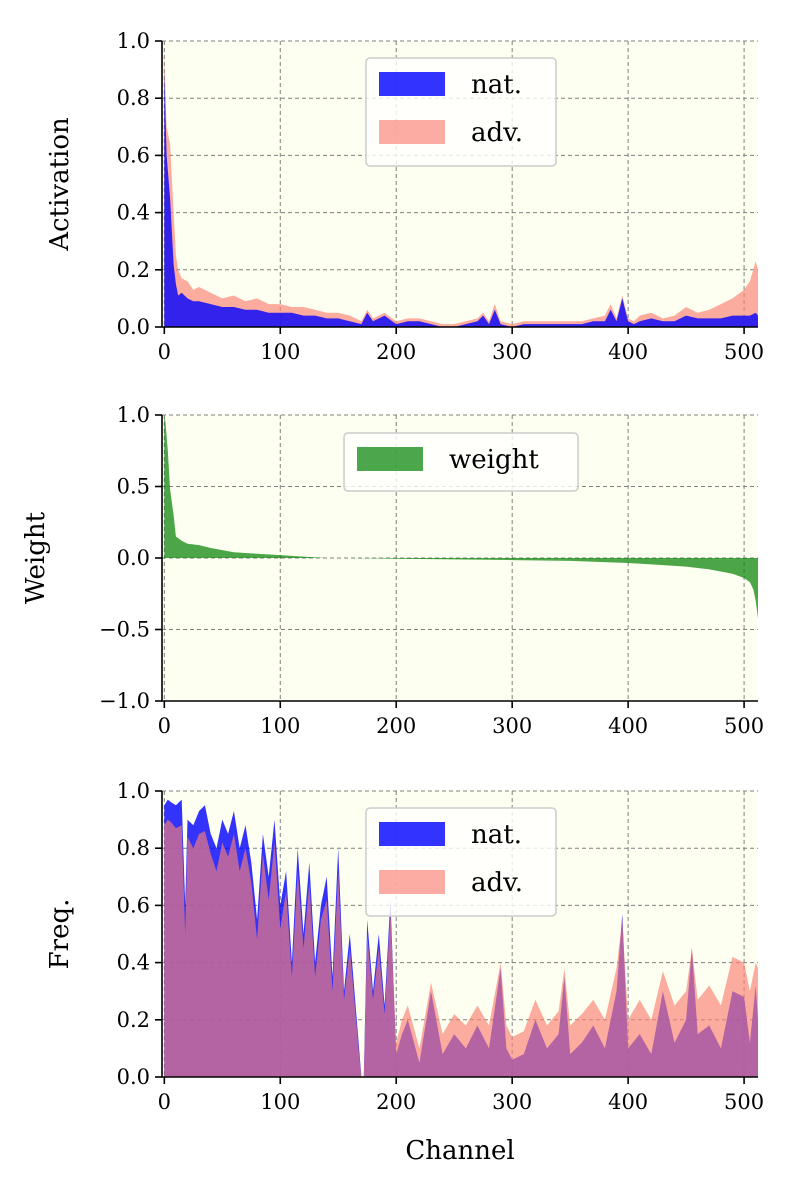 The width and height of the screenshot is (800, 1200). I want to click on y-tick-label: −1.0, so click(124, 701).